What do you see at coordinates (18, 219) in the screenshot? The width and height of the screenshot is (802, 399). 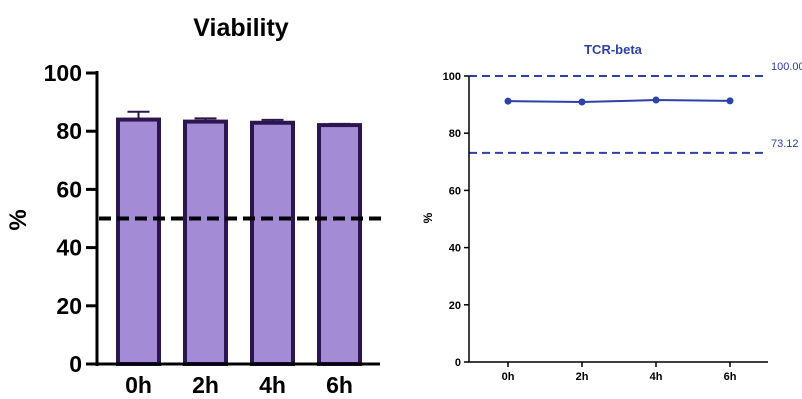 I see `viability-y-axis-label: %` at bounding box center [18, 219].